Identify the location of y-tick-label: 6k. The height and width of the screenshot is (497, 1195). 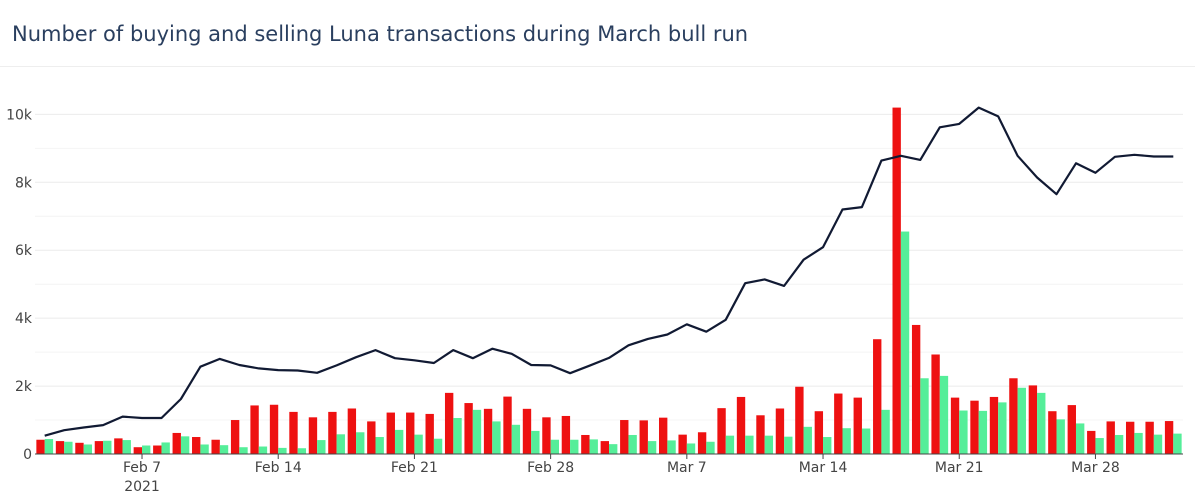
(24, 251).